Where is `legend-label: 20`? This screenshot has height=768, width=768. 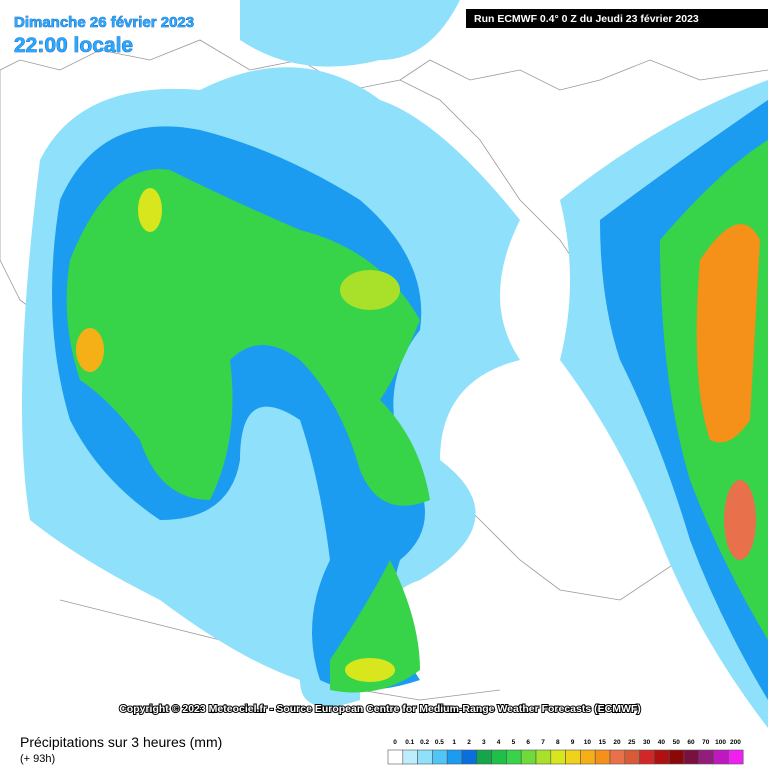
legend-label: 20 is located at coordinates (617, 742).